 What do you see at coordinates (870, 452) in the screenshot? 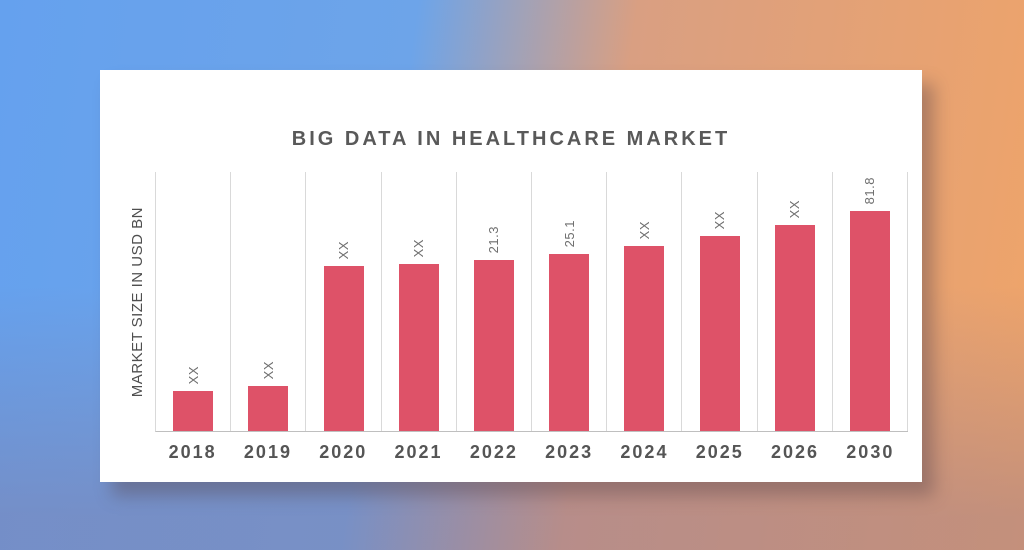
I see `x-axis-label: 2030` at bounding box center [870, 452].